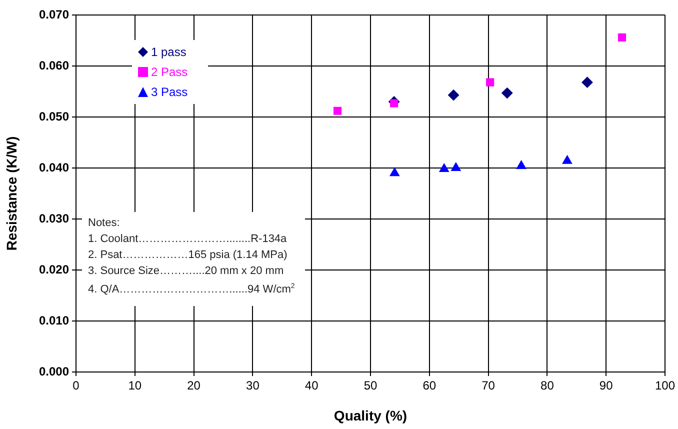 Image resolution: width=678 pixels, height=429 pixels. Describe the element at coordinates (54, 14) in the screenshot. I see `y-tick-label: 0.070` at that location.